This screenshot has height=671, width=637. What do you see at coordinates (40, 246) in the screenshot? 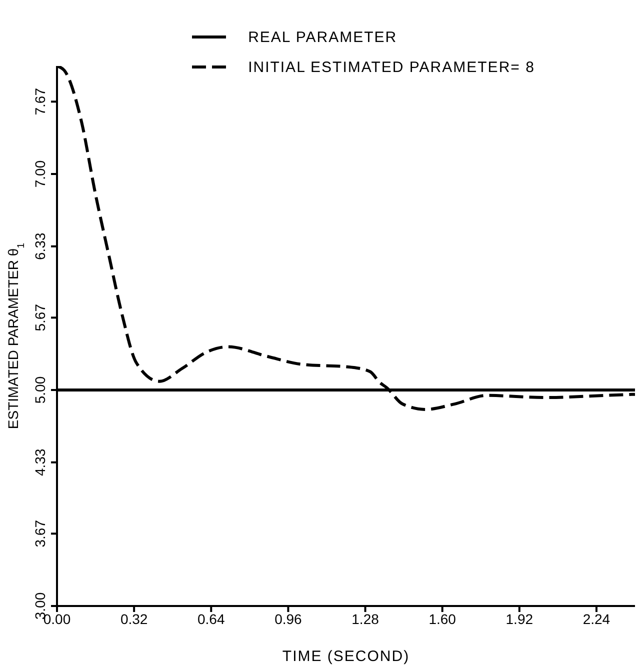
I see `y-tick-label: 6.33` at bounding box center [40, 246].